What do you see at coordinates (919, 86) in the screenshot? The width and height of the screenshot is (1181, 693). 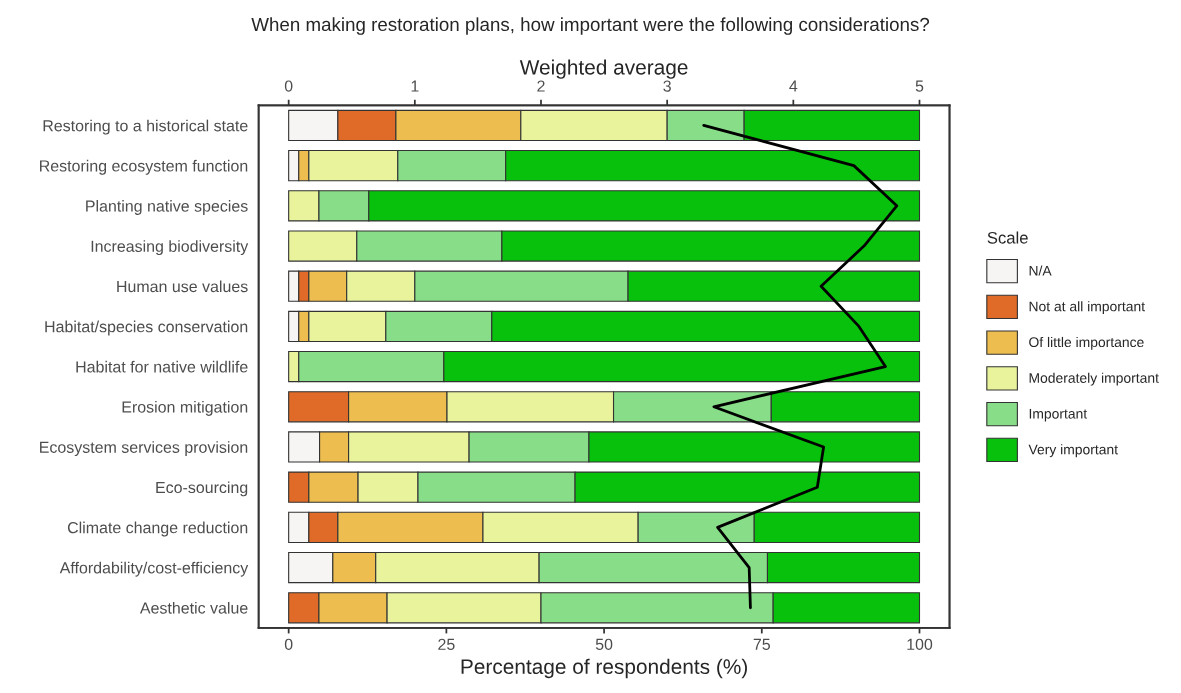 I see `x2-tick-label: 5` at bounding box center [919, 86].